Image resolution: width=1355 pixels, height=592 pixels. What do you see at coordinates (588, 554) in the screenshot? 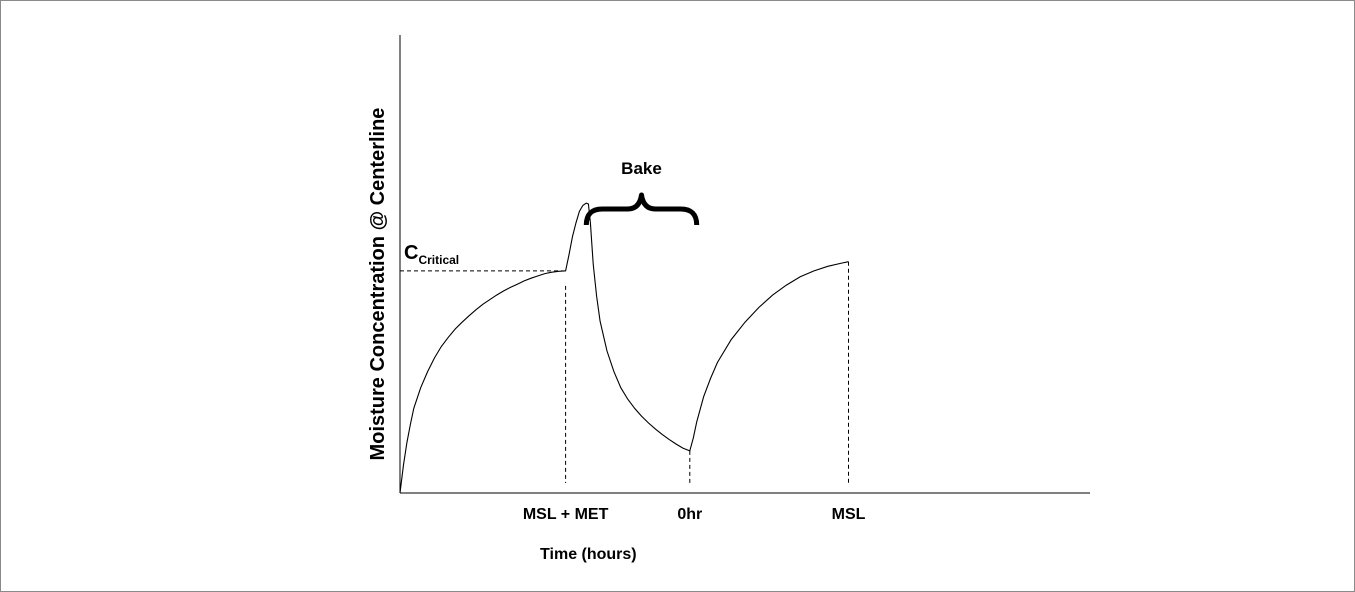
I see `x-axis-label: Time (hours)` at bounding box center [588, 554].